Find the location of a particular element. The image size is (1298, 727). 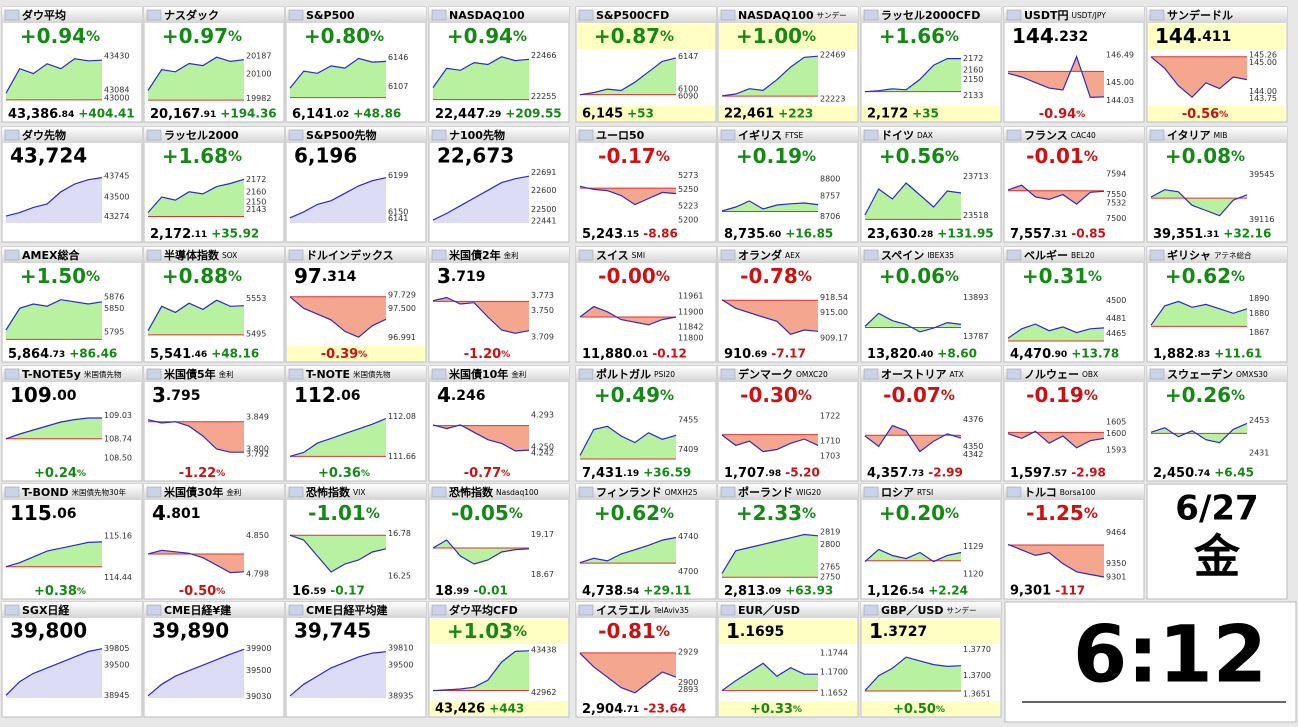

tile-name: S&P500 is located at coordinates (330, 15).